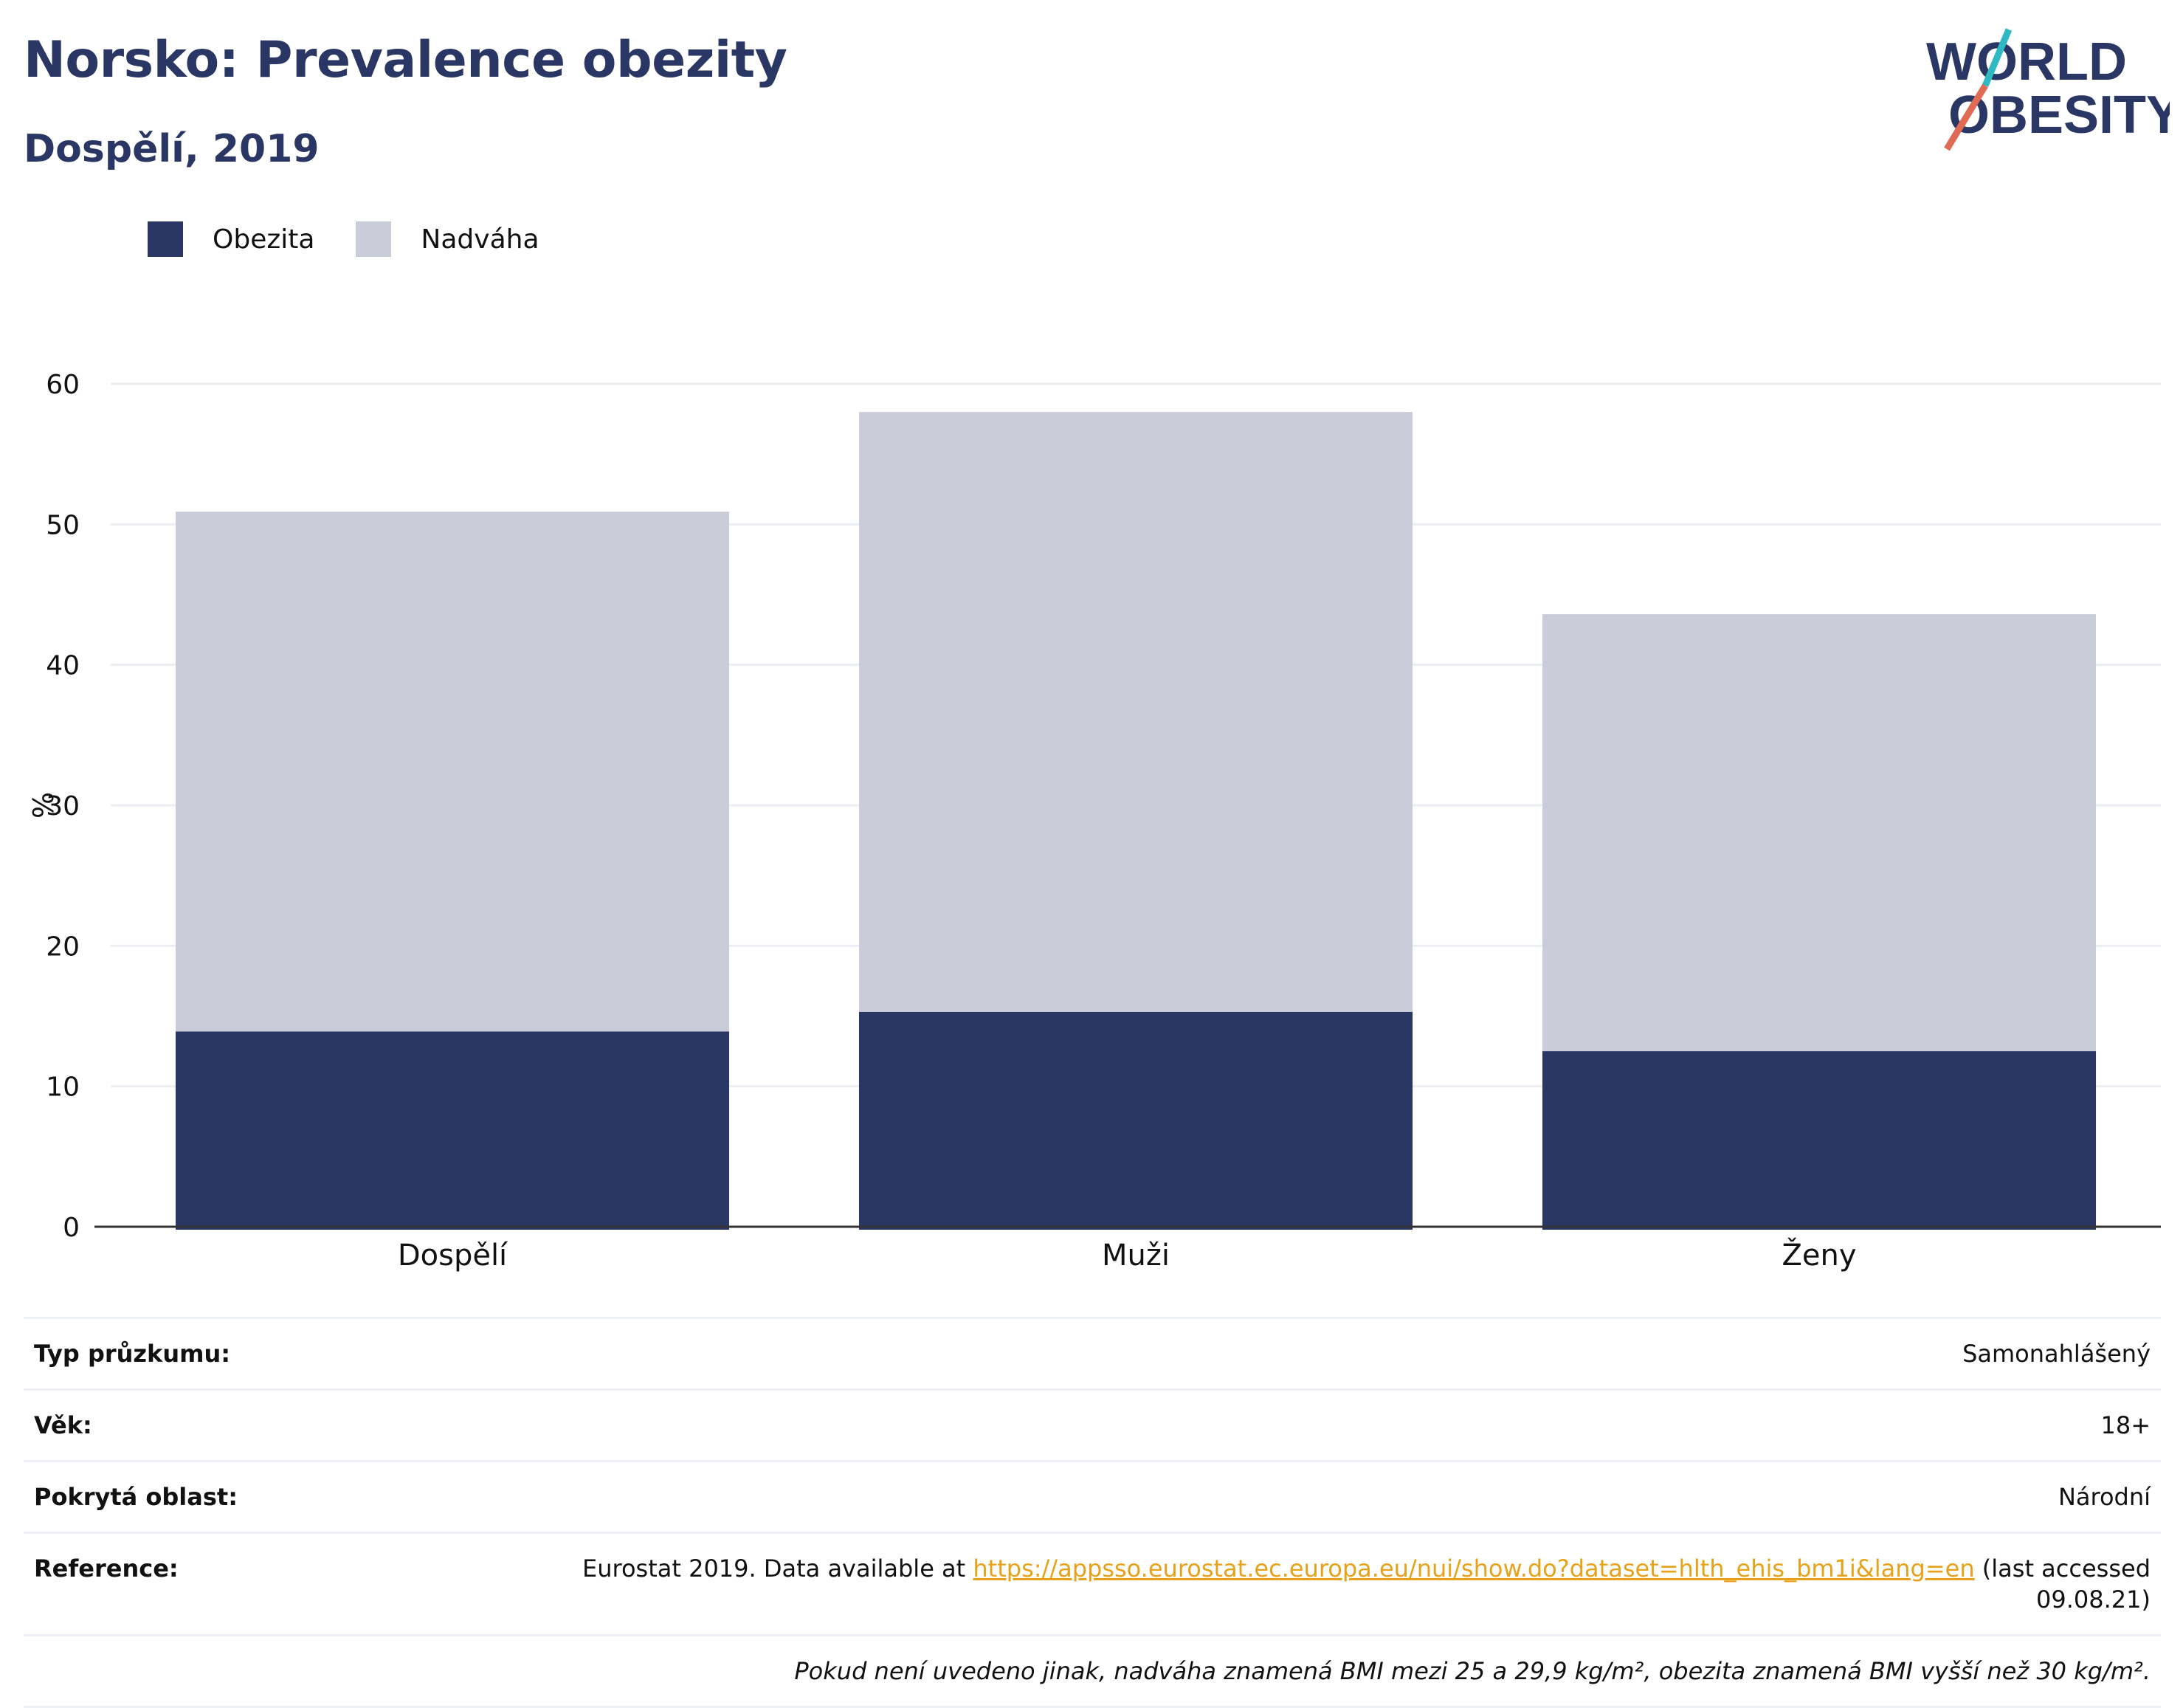  Describe the element at coordinates (226, 1497) in the screenshot. I see `area-label: Pokrytá oblast:` at that location.